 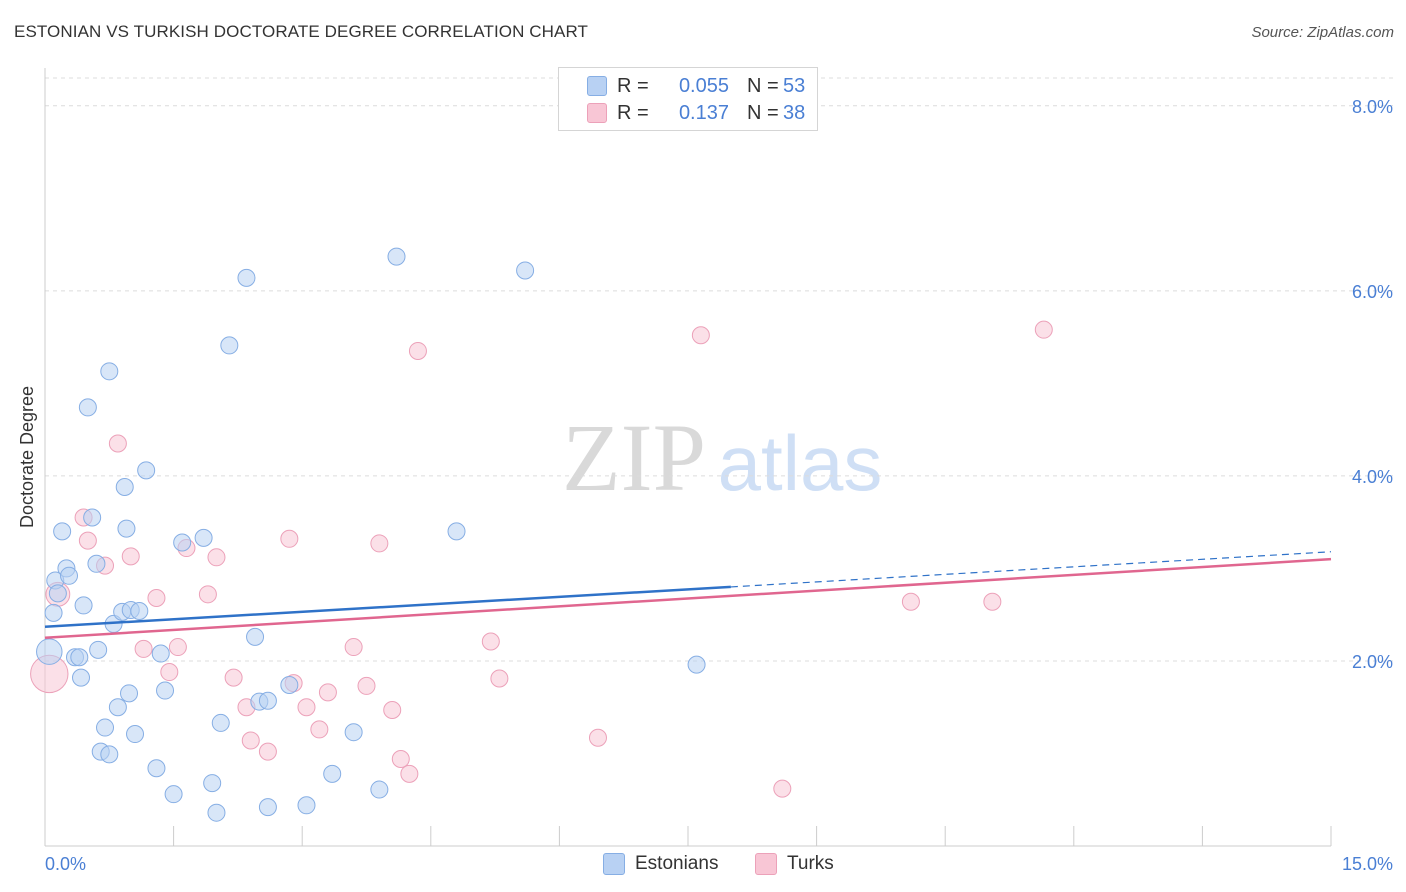 What do you see at coordinates (794, 112) in the screenshot?
I see `legend-n-value: 38` at bounding box center [794, 112].